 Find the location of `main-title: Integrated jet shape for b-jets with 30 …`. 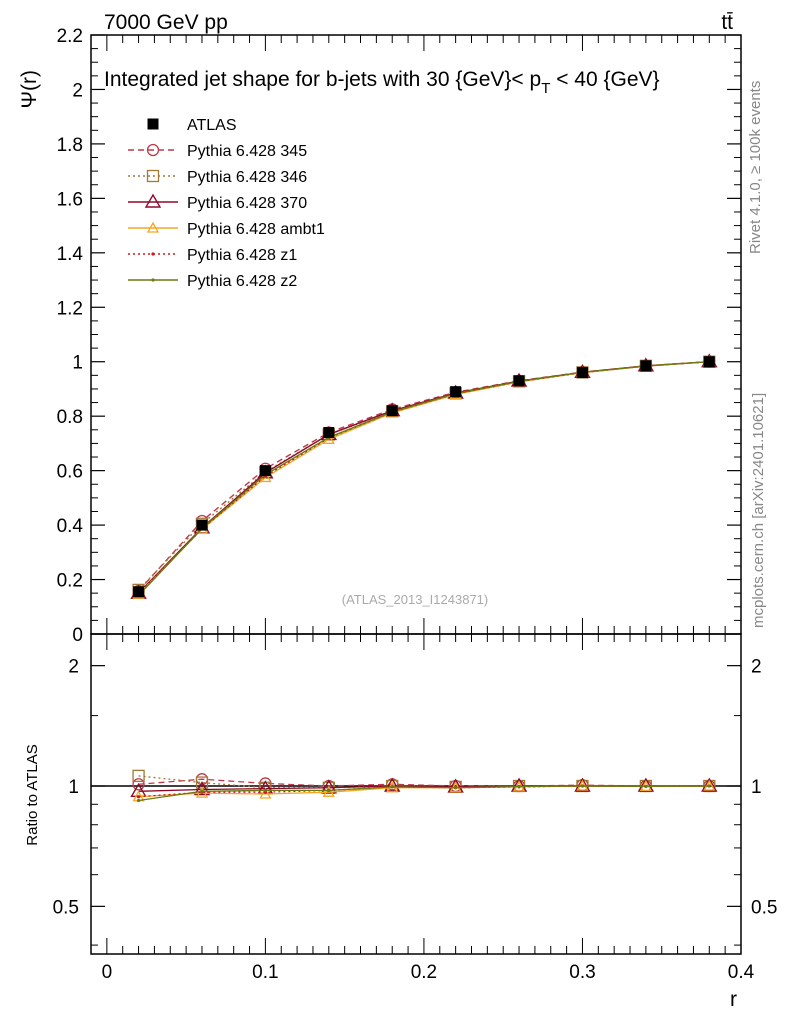

main-title: Integrated jet shape for b-jets with 30 … is located at coordinates (382, 82).